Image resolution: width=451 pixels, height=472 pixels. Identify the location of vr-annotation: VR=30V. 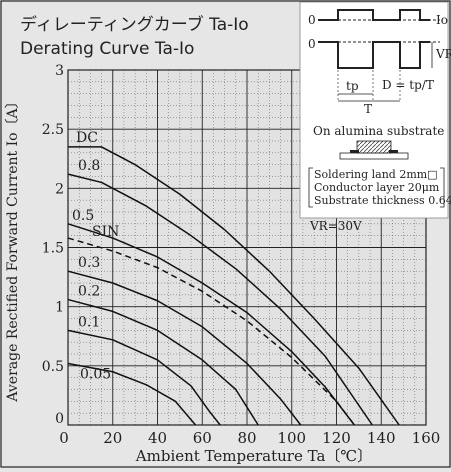
(335, 226).